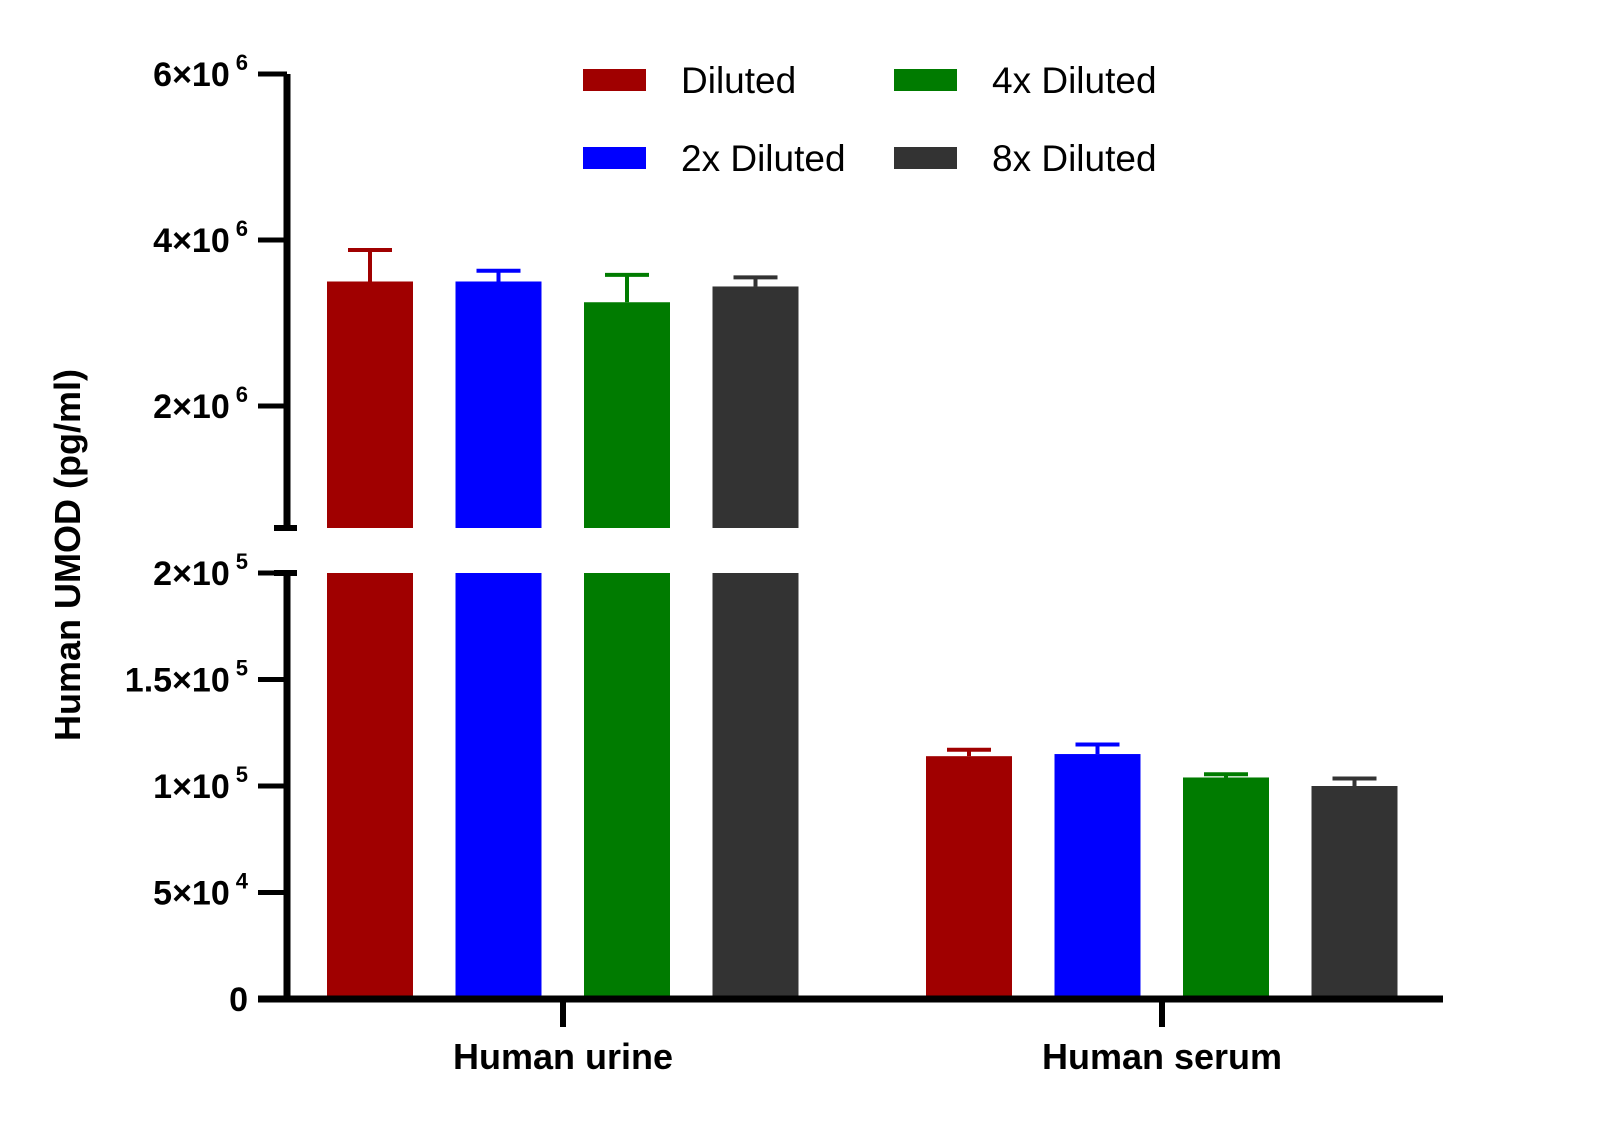 This screenshot has height=1143, width=1602. Describe the element at coordinates (1074, 158) in the screenshot. I see `legend-label-3: 8x Diluted` at that location.